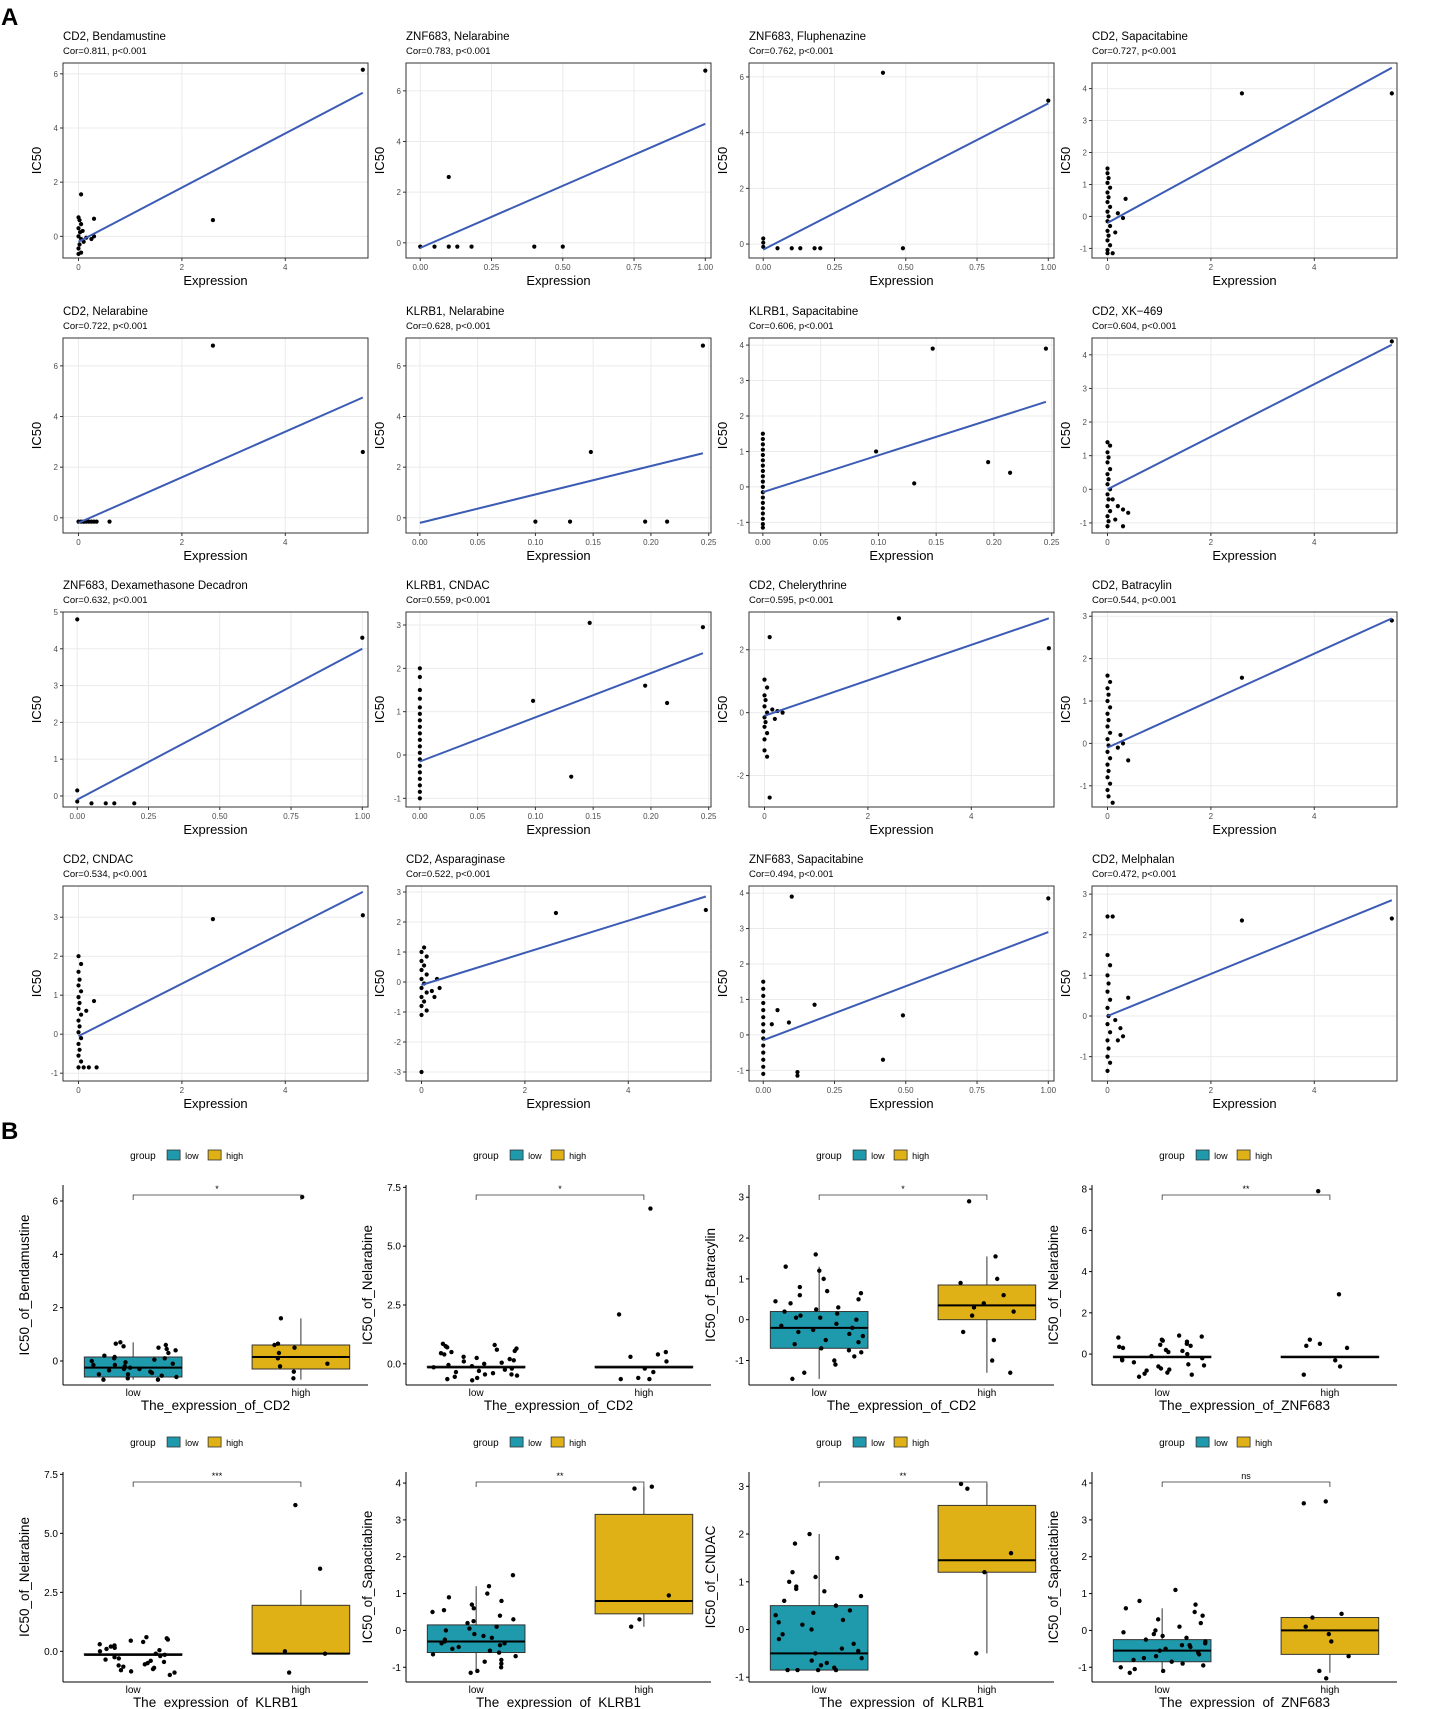  Describe the element at coordinates (51, 1652) in the screenshot. I see `y-tick-label: 0.0` at that location.